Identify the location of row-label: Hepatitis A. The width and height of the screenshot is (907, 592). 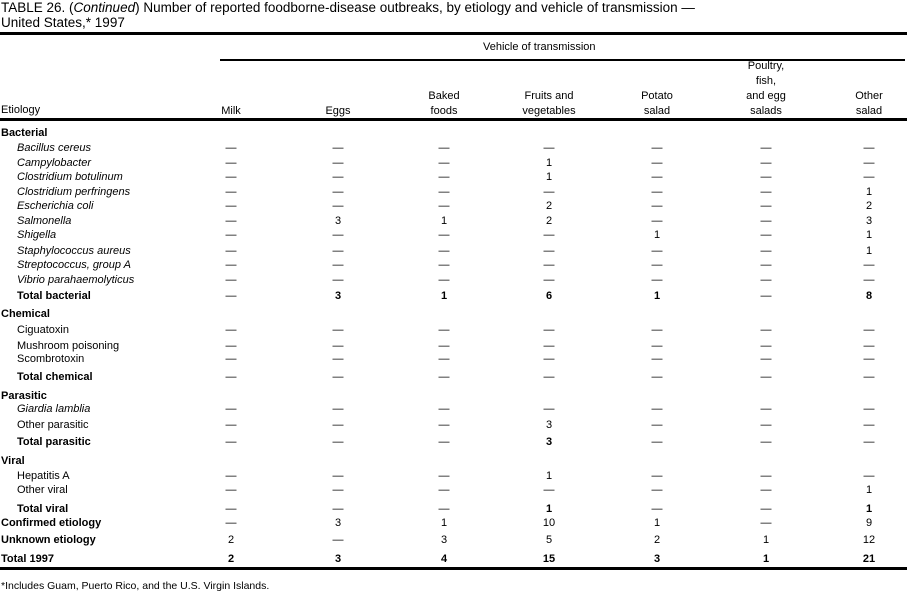
(43, 476).